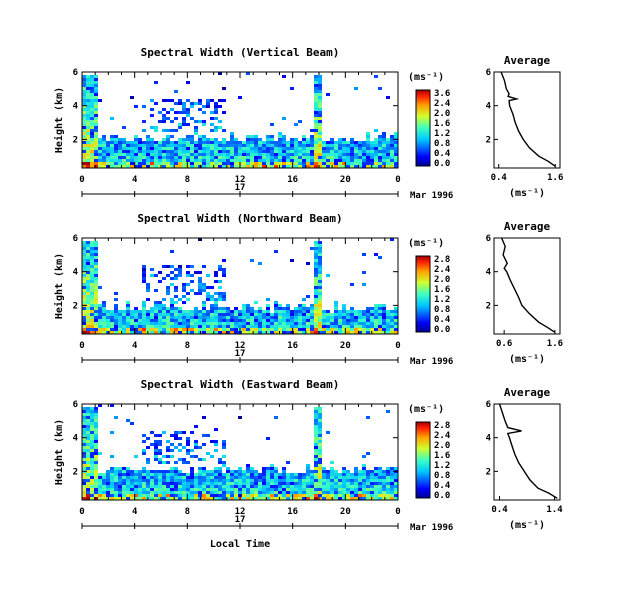 The image size is (618, 598). I want to click on y-tick-label: 2, so click(75, 306).